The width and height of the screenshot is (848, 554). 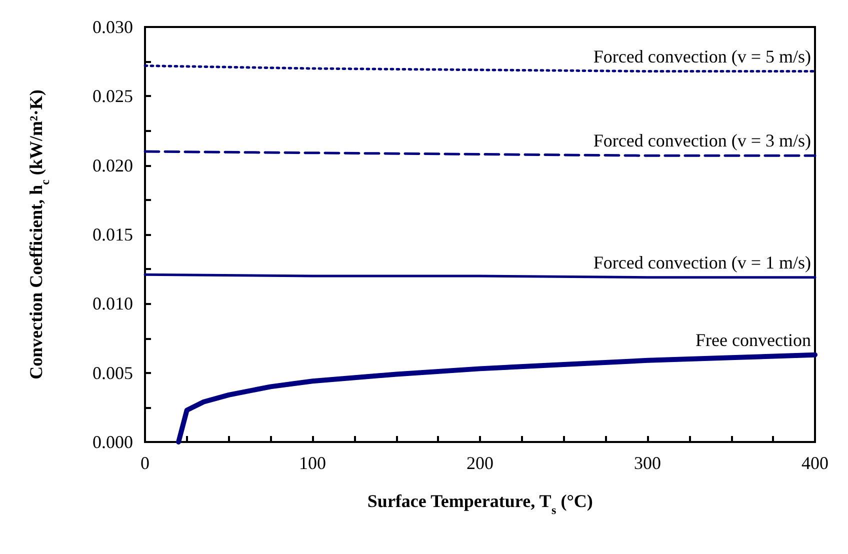 I want to click on series-label: Free convection, so click(x=753, y=340).